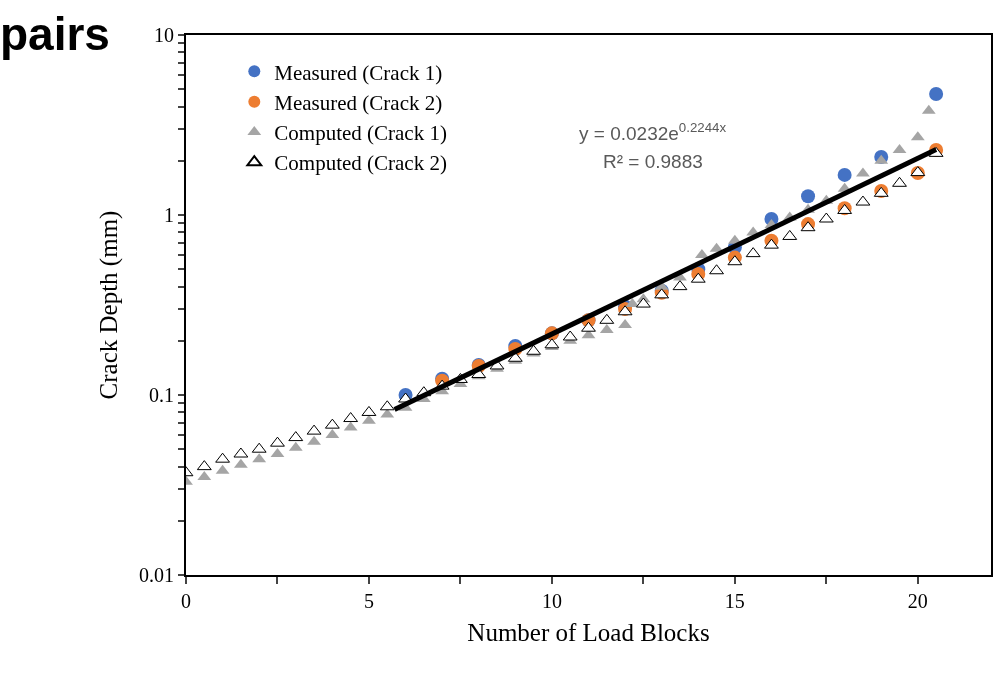 This screenshot has width=1004, height=679. Describe the element at coordinates (588, 632) in the screenshot. I see `x-axis-title: Number of Load Blocks` at that location.